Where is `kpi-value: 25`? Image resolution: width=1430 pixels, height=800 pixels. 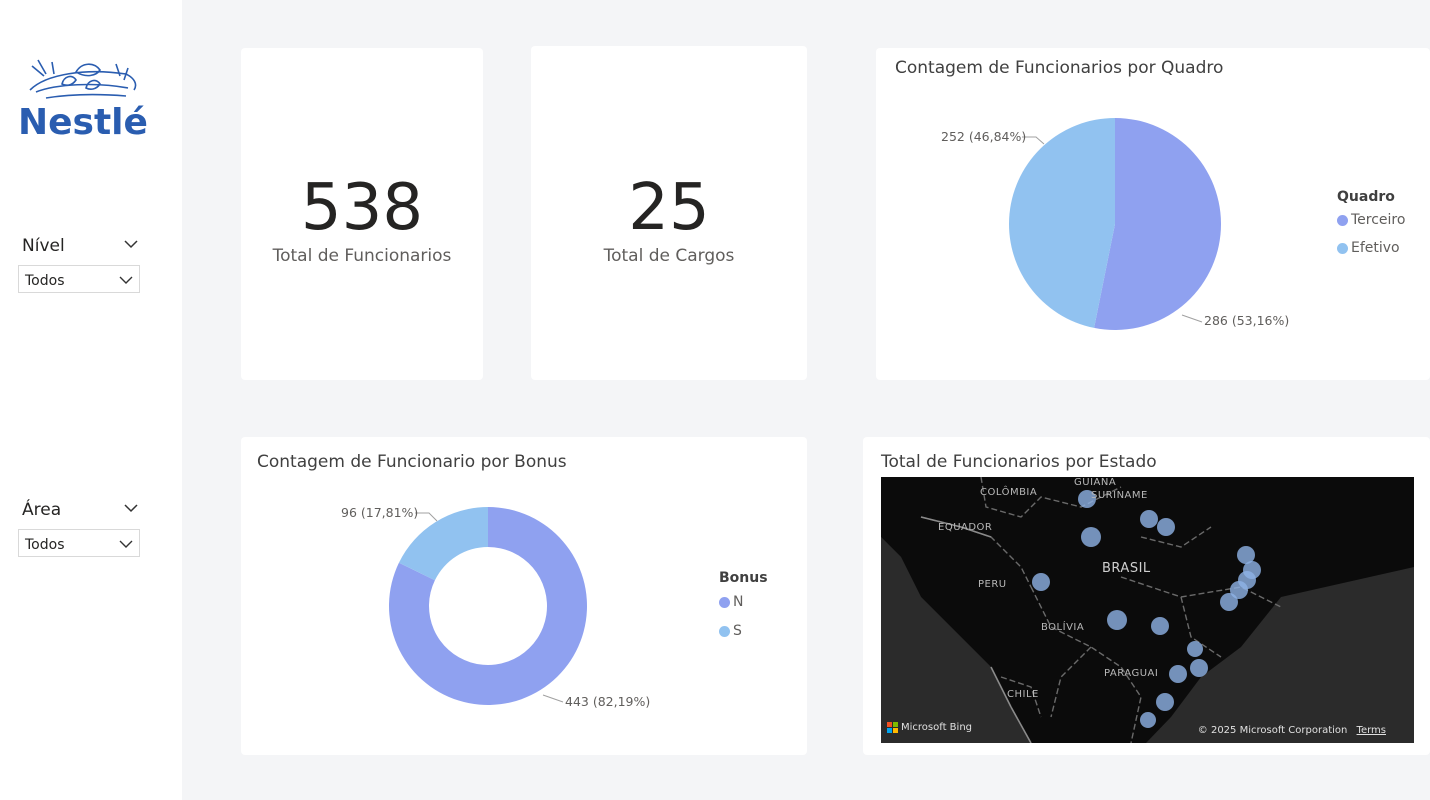
kpi-value: 25 is located at coordinates (669, 208).